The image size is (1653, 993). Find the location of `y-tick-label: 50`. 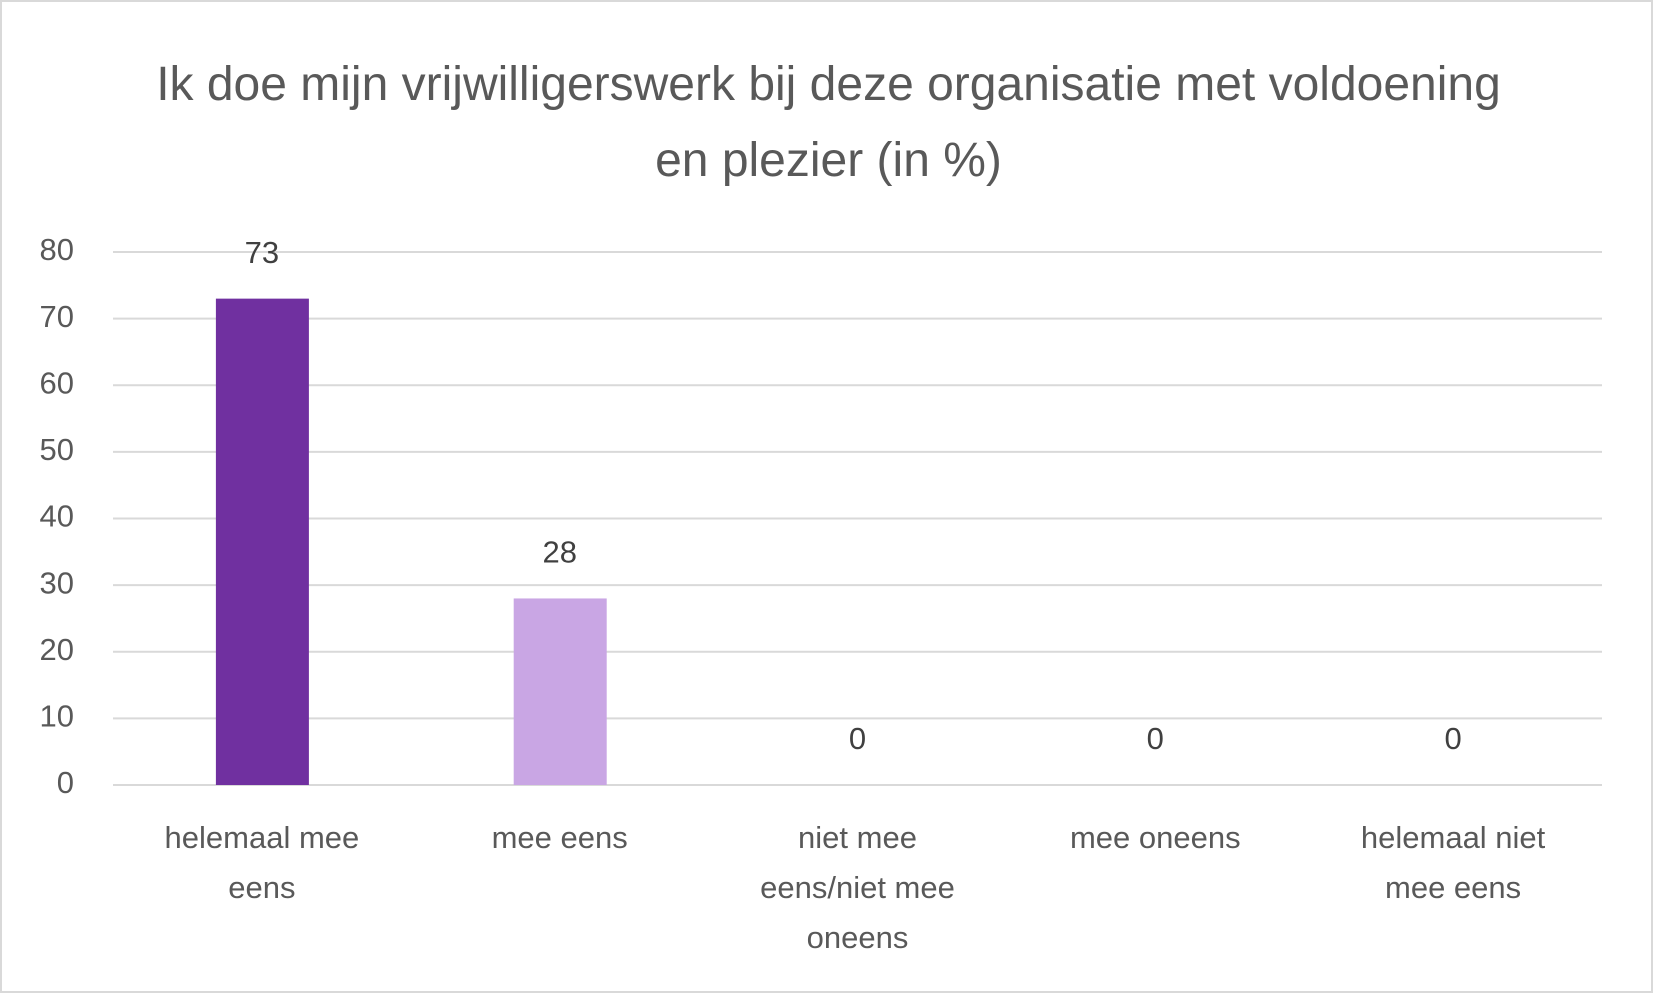

y-tick-label: 50 is located at coordinates (57, 449).